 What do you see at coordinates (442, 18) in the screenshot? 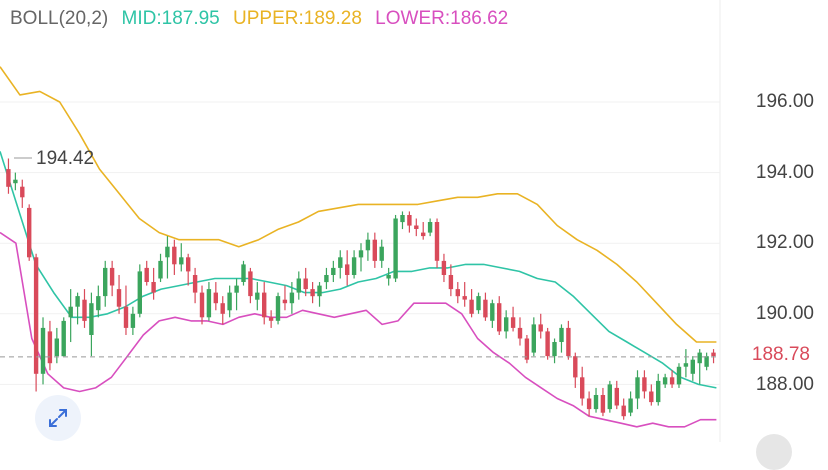
I see `lower-value: LOWER:186.62` at bounding box center [442, 18].